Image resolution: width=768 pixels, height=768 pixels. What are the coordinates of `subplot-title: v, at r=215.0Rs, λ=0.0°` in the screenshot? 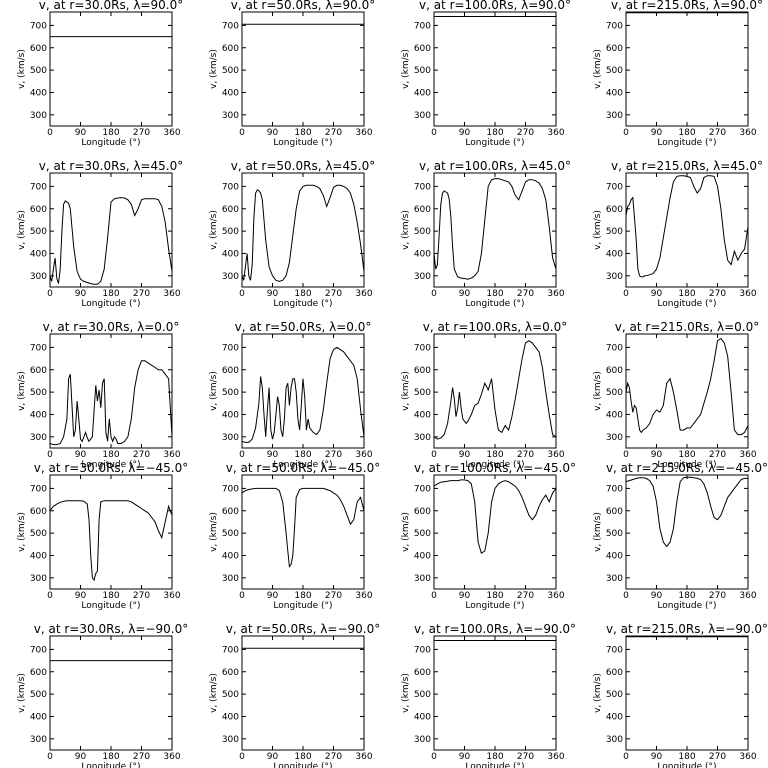 It's located at (687, 327).